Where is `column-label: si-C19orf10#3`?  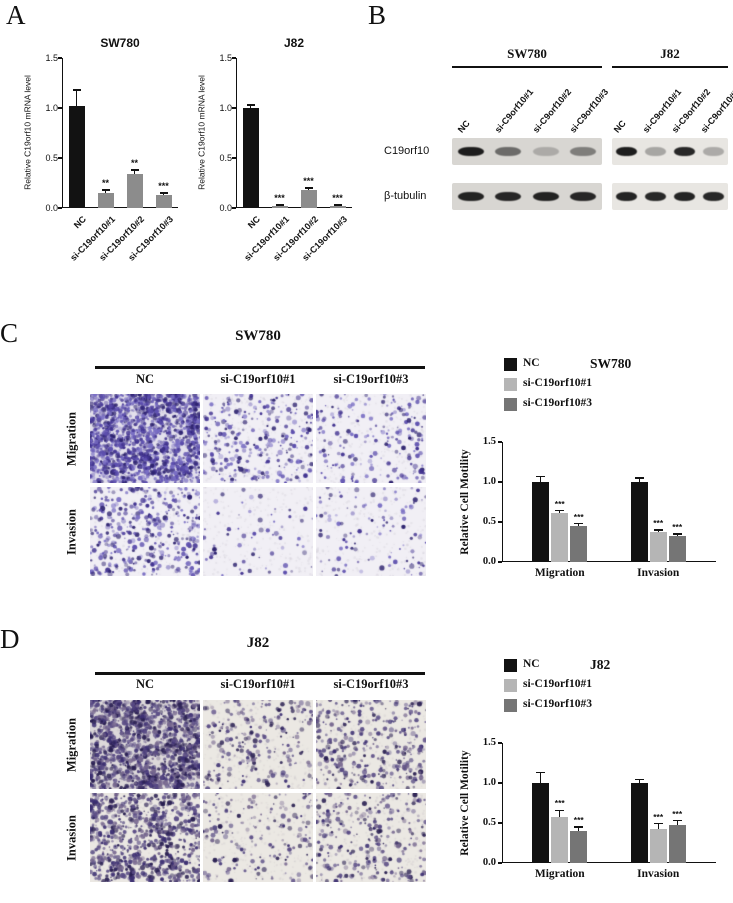
column-label: si-C19orf10#3 is located at coordinates (371, 379).